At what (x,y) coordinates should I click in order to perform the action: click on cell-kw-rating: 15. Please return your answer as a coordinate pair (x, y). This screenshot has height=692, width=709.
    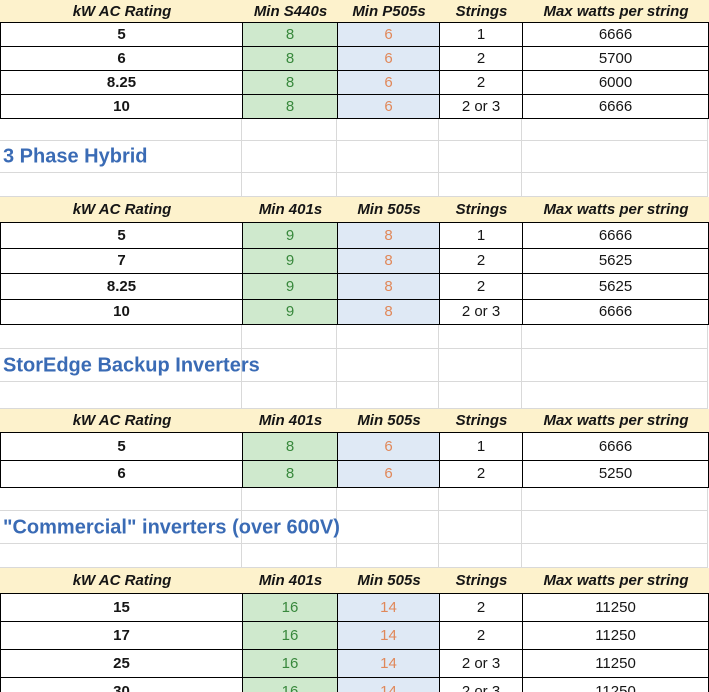
    Looking at the image, I should click on (122, 608).